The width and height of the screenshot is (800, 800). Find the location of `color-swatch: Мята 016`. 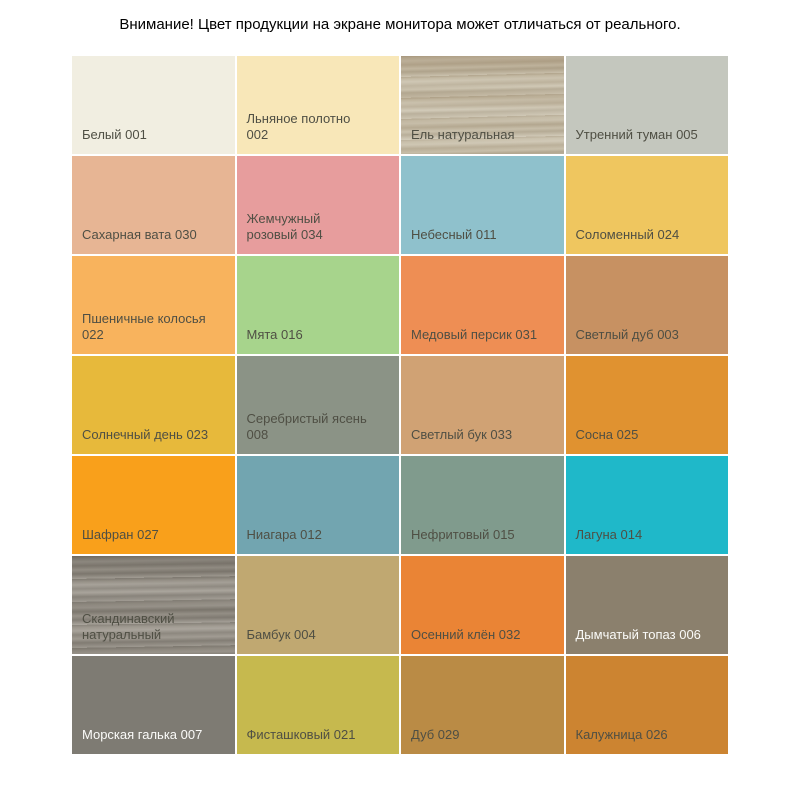

color-swatch: Мята 016 is located at coordinates (317, 305).